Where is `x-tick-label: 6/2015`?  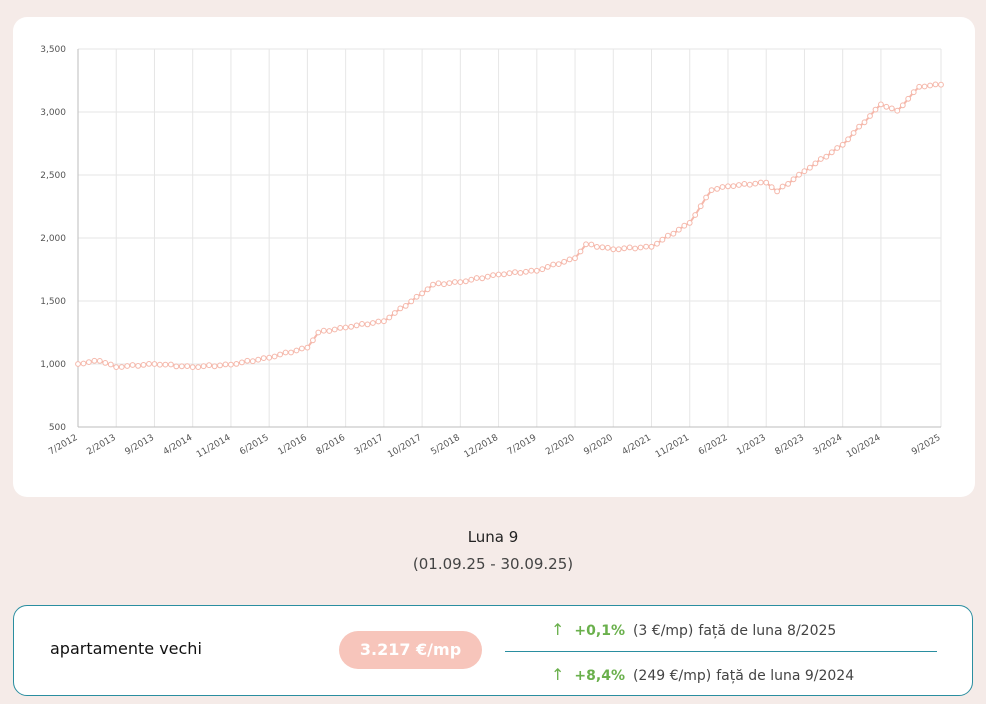 x-tick-label: 6/2015 is located at coordinates (254, 445).